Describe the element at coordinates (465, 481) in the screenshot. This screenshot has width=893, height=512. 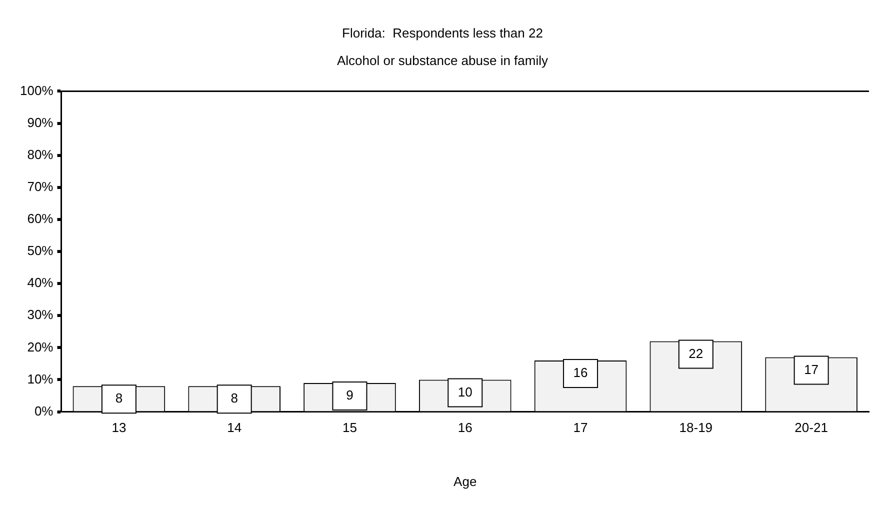
I see `x-axis-title: Age` at that location.